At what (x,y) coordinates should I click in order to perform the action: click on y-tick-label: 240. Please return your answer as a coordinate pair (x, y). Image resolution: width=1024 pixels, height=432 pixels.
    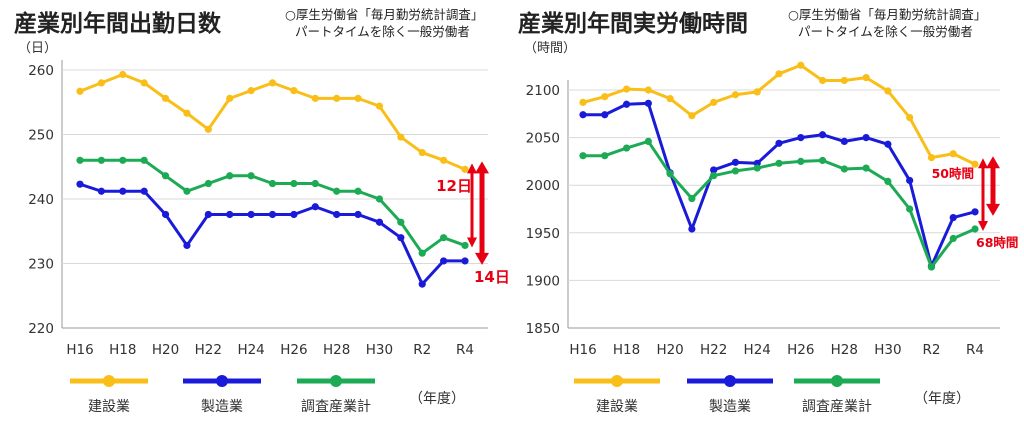
    Looking at the image, I should click on (41, 200).